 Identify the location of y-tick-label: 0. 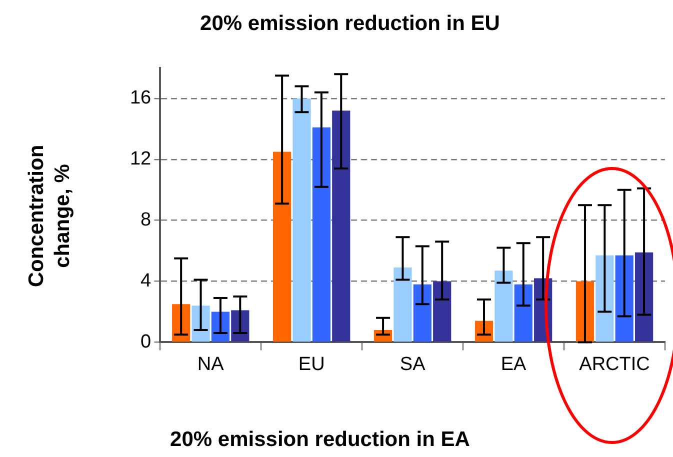
(146, 341).